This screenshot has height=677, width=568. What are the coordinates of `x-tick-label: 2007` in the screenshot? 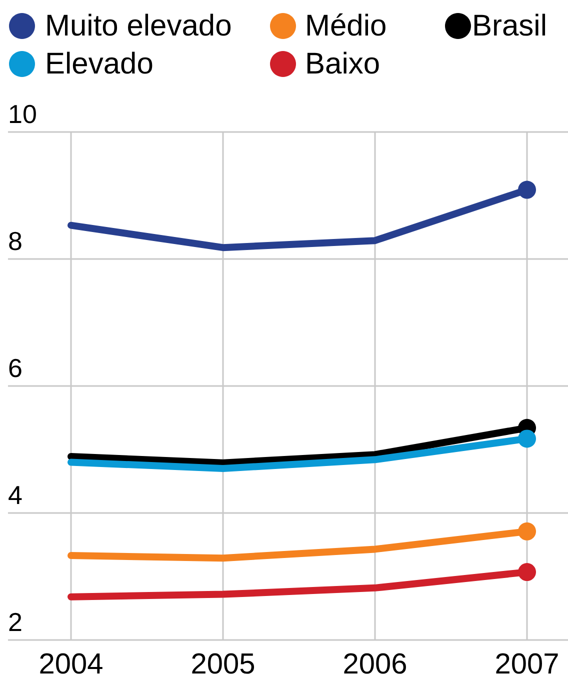 It's located at (527, 662).